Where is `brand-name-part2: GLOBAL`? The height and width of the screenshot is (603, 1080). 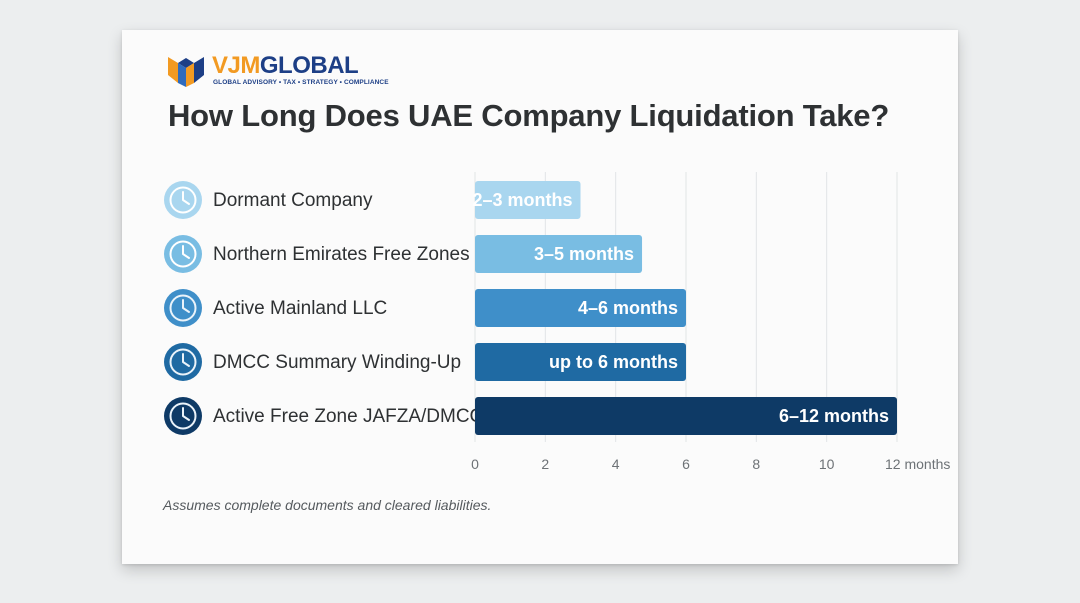 brand-name-part2: GLOBAL is located at coordinates (309, 65).